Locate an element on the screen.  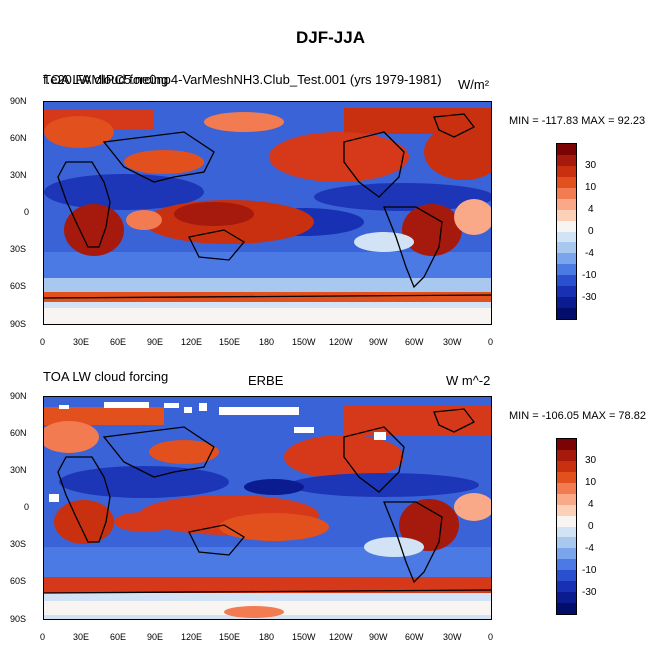
panel2-colorbar-label: 0 is located at coordinates (591, 526).